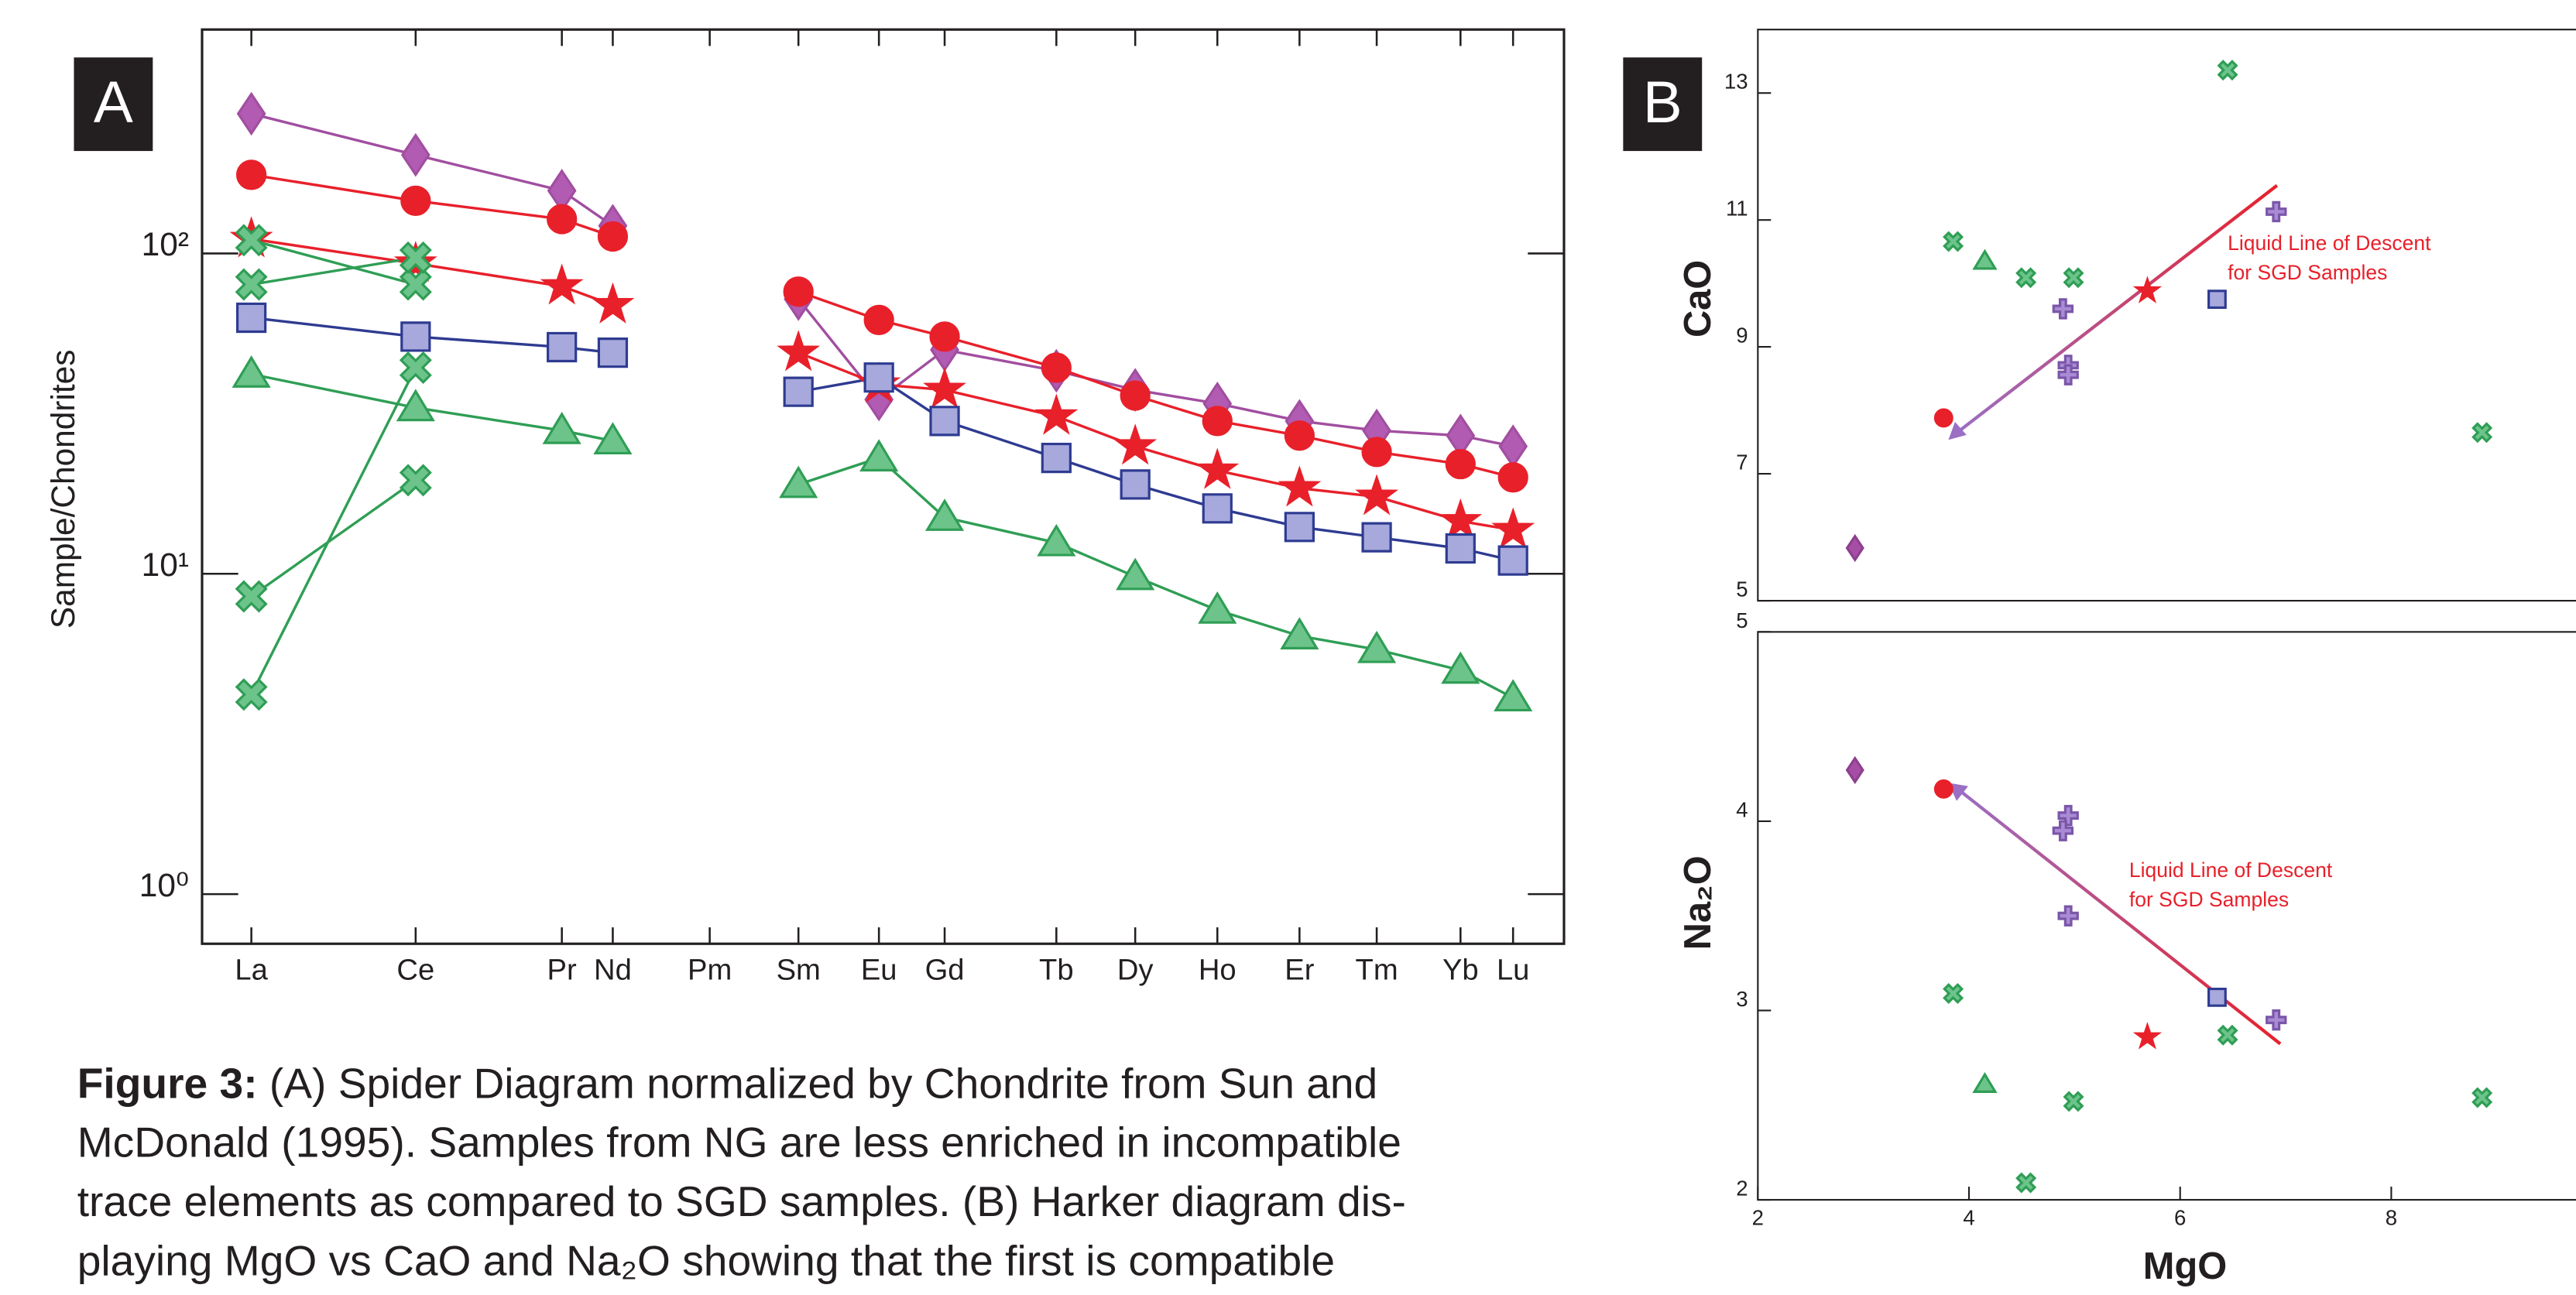 Image resolution: width=2576 pixels, height=1295 pixels. Describe the element at coordinates (1135, 969) in the screenshot. I see `x-tick-label: Dy` at that location.